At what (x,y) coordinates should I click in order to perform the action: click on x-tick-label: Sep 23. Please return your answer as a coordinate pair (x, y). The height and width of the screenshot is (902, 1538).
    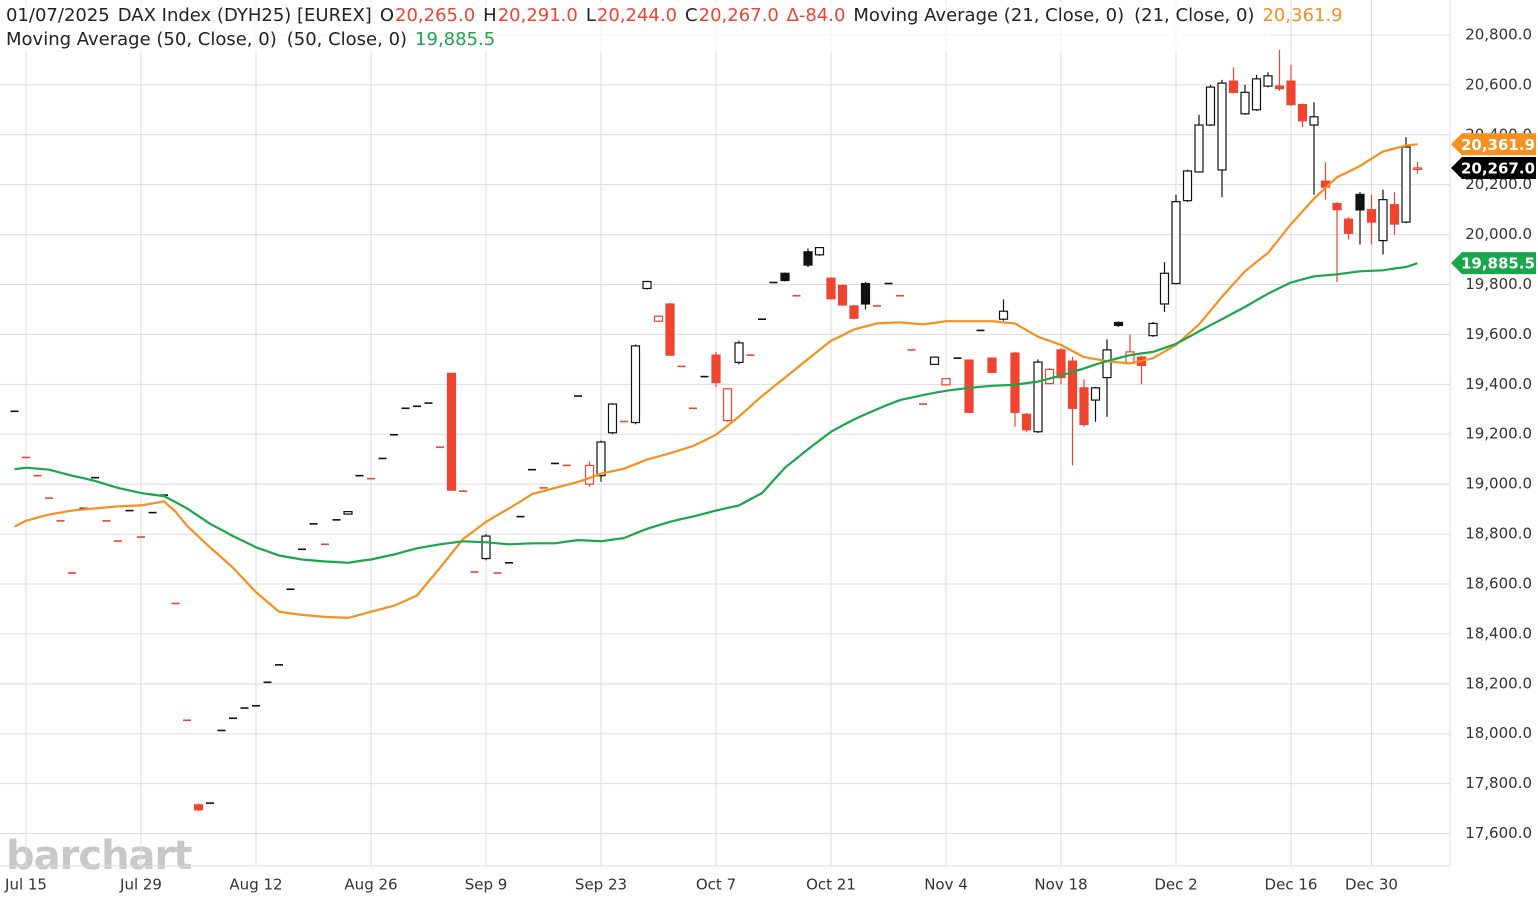
    Looking at the image, I should click on (601, 885).